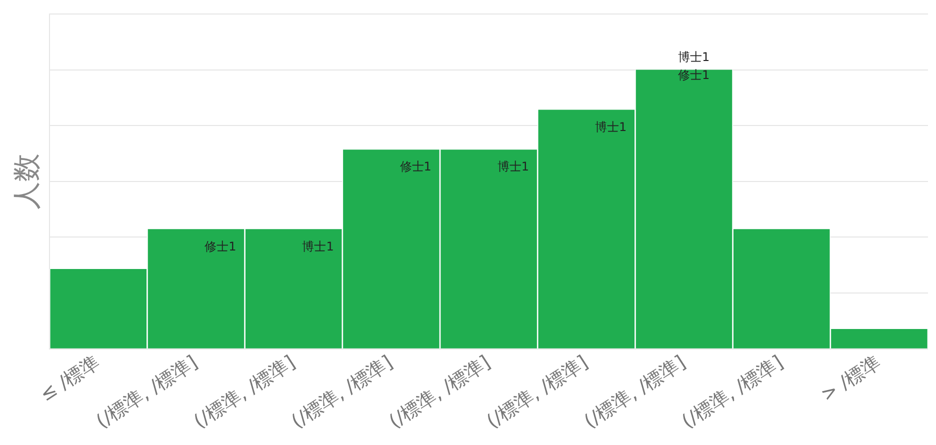 This screenshot has width=936, height=445. Describe the element at coordinates (27, 181) in the screenshot. I see `y-axis-title: 人数` at that location.